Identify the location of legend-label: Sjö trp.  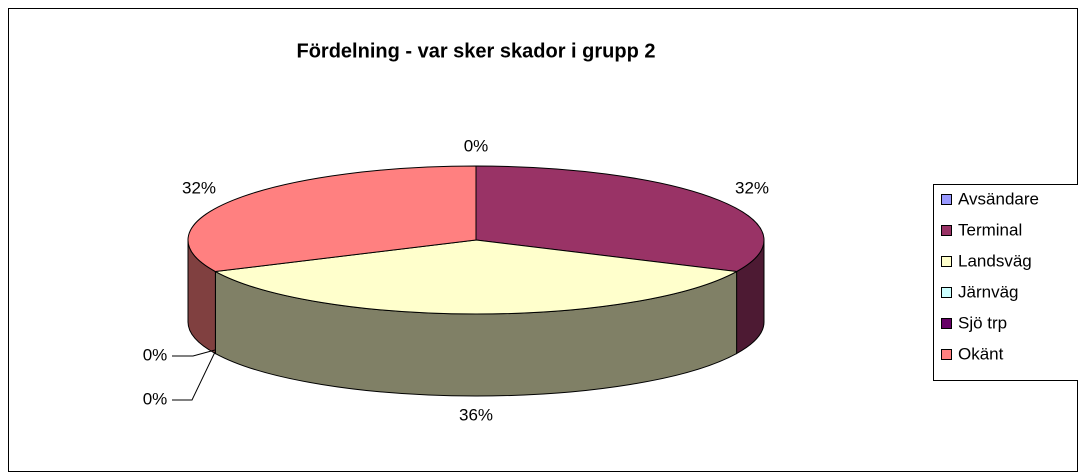
(982, 322).